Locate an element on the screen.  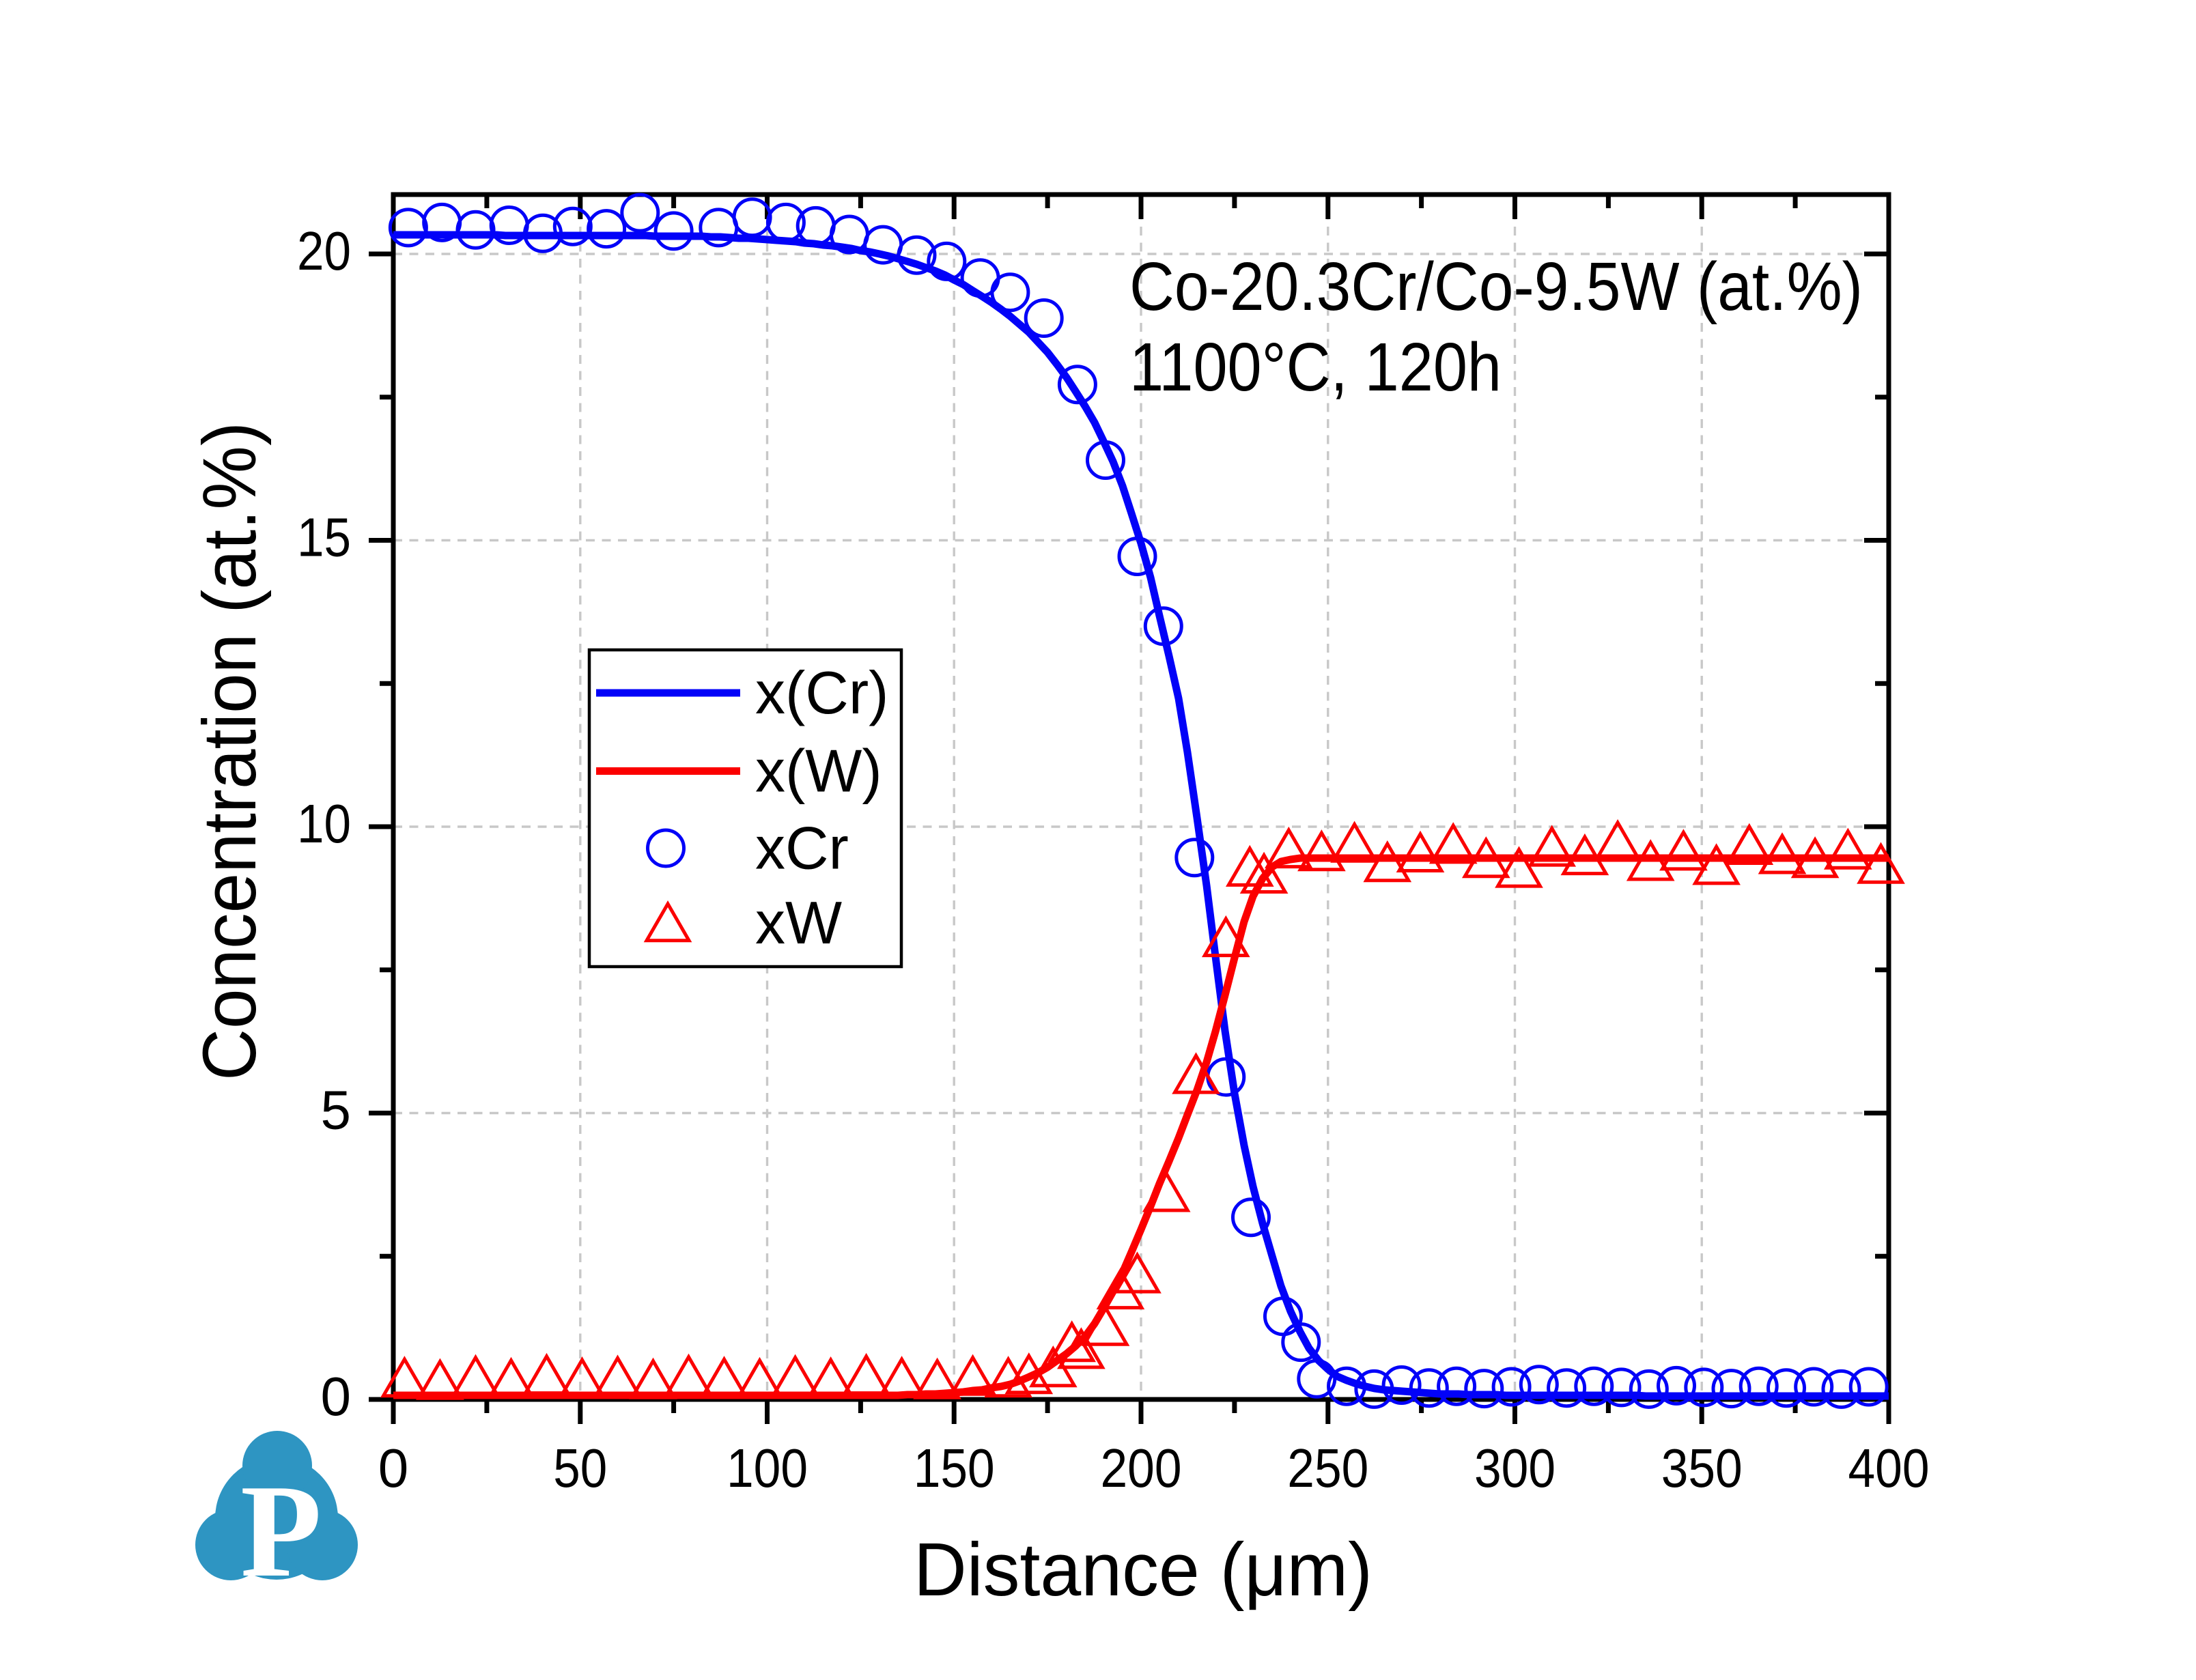
svg-text: 100 is located at coordinates (768, 1468).